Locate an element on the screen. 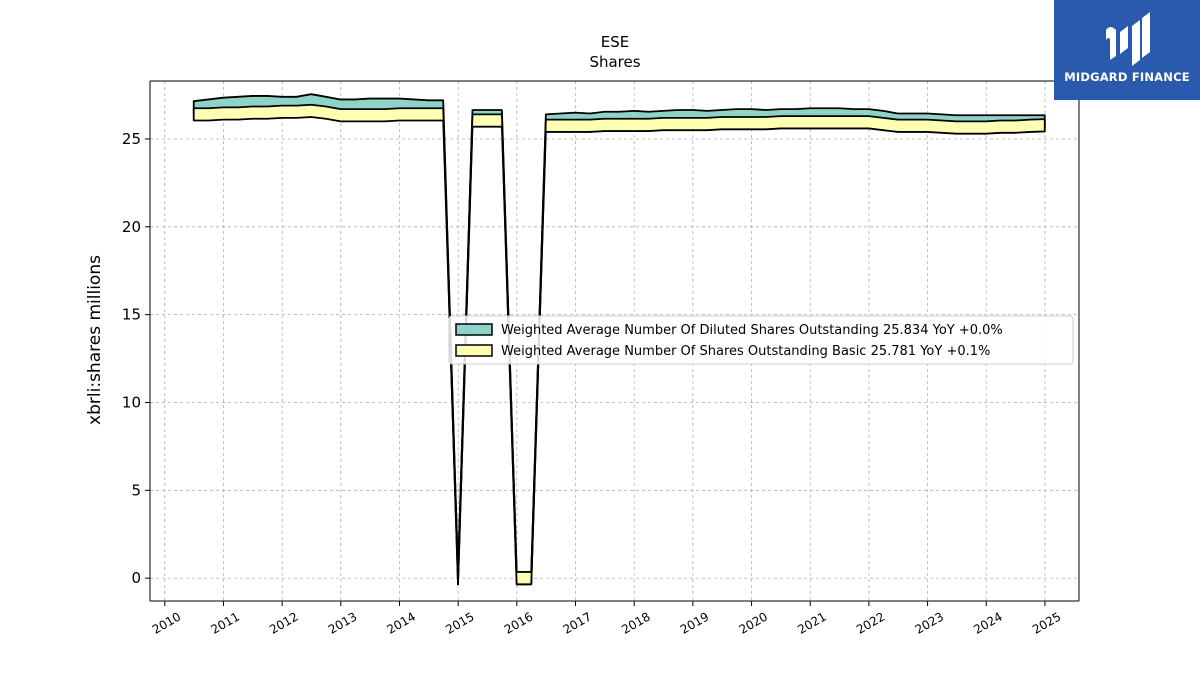  x-tick-label: 2019 is located at coordinates (694, 622).